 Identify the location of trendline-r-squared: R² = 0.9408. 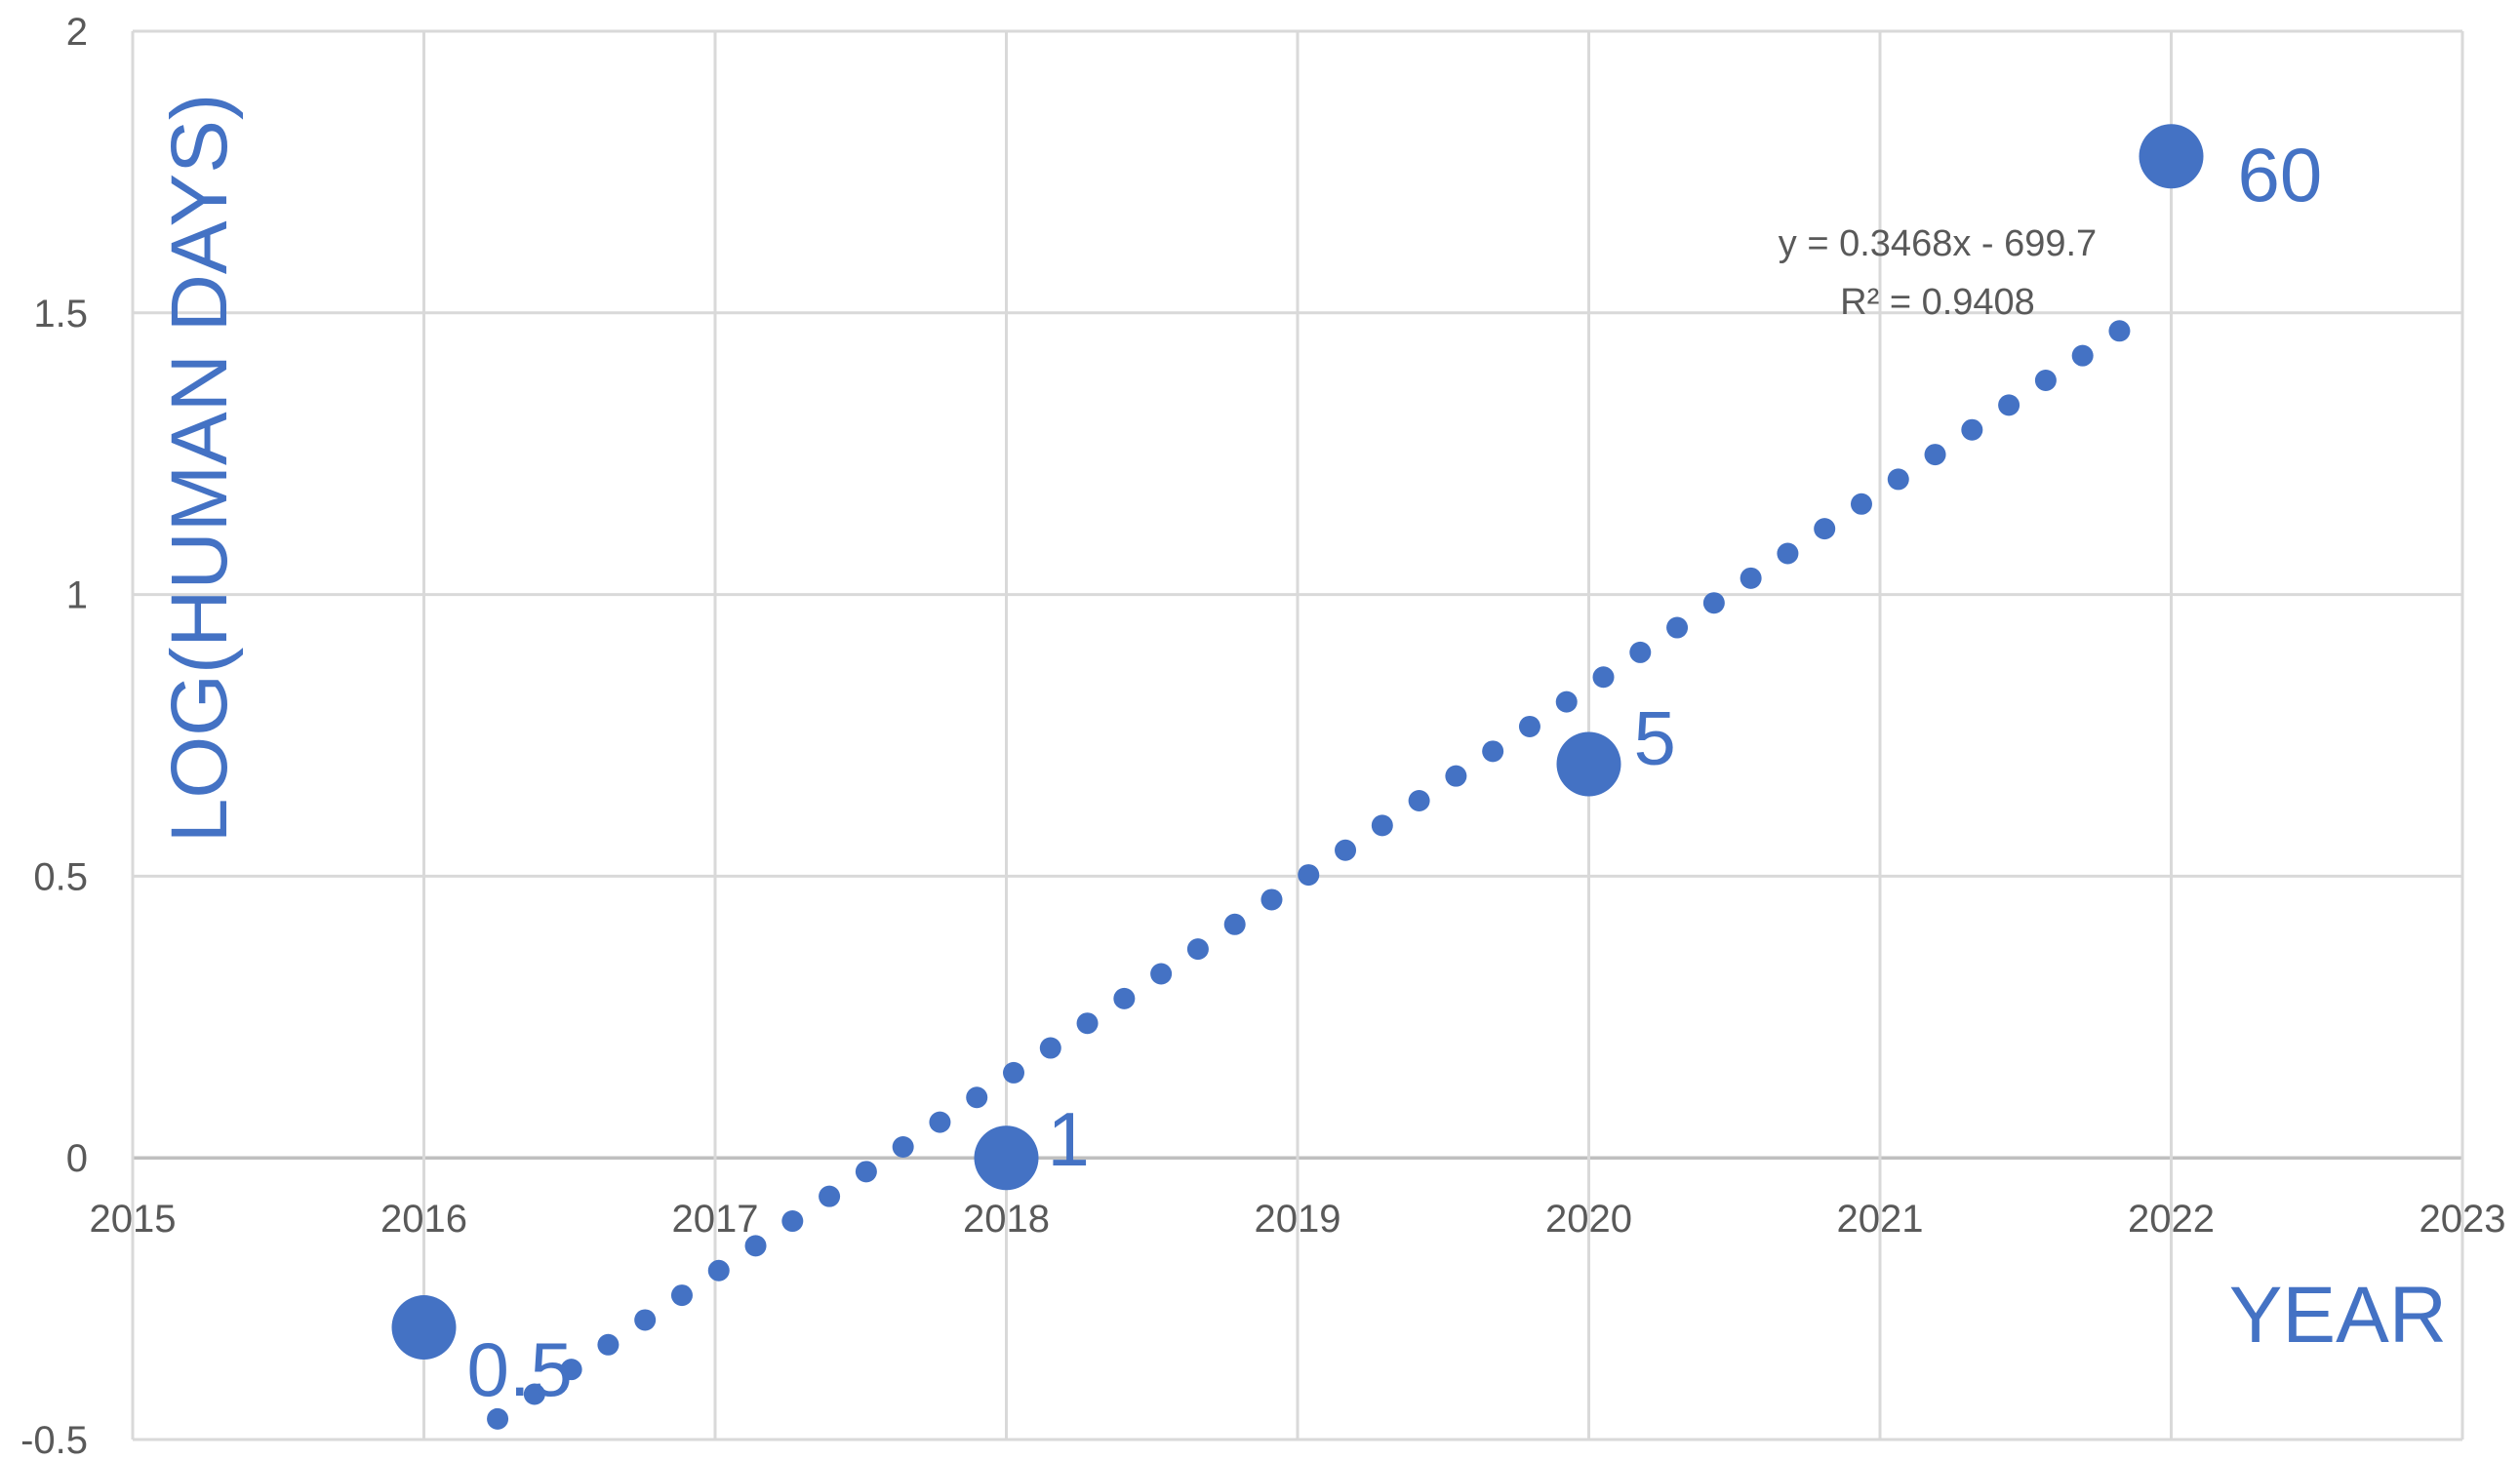
(1937, 303).